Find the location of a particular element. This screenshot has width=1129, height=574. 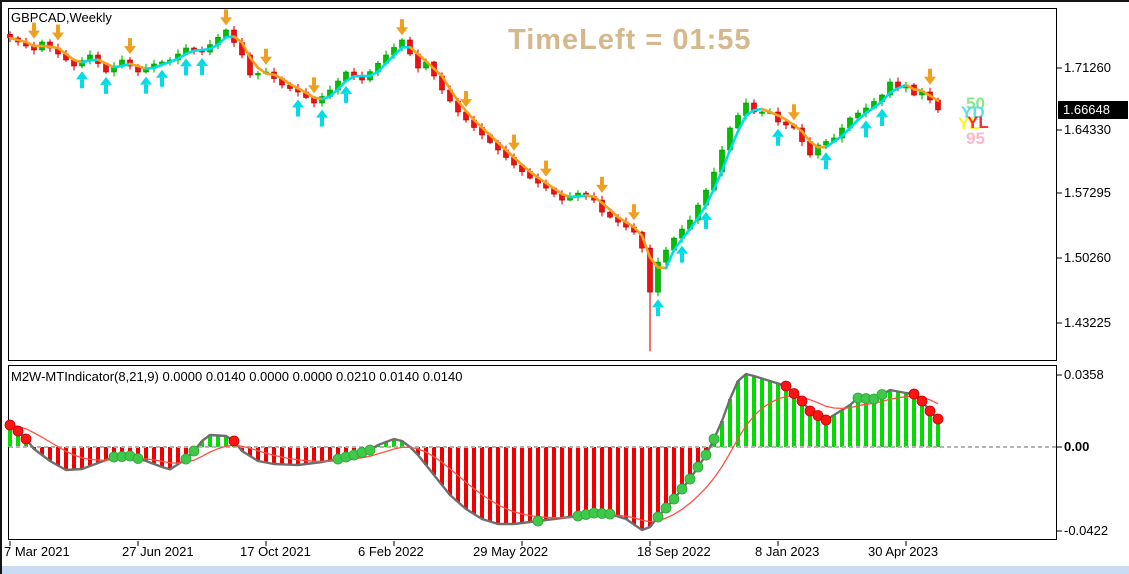

timeleft-countdown-label: TimeLeft = 01:55 is located at coordinates (630, 40).